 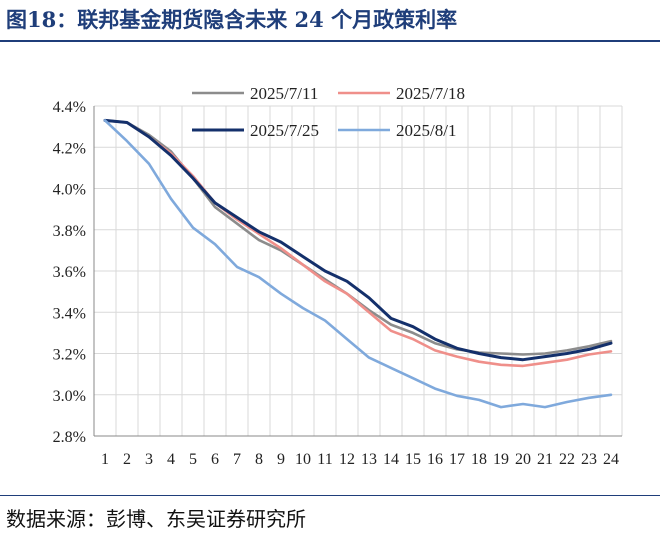 I want to click on x-tick-label: 8, so click(x=259, y=459).